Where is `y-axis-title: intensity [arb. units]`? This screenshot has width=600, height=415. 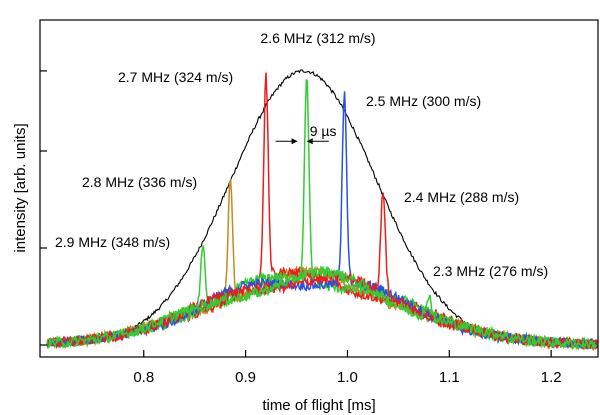
y-axis-title: intensity [arb. units] is located at coordinates (20, 187).